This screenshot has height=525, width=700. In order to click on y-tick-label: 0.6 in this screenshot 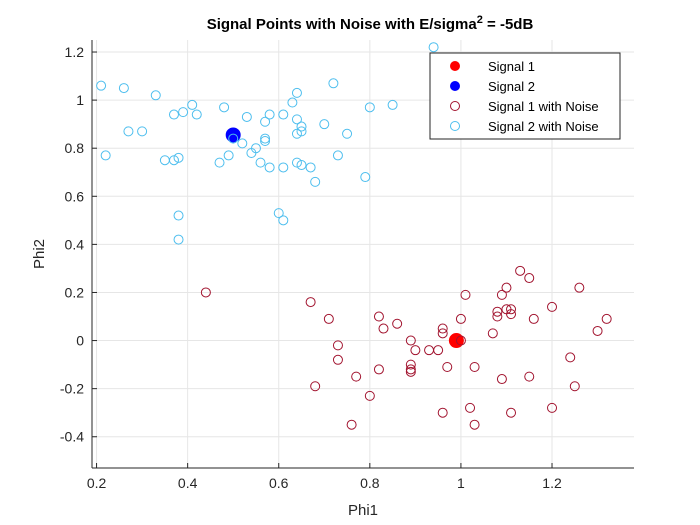, I will do `click(75, 196)`.